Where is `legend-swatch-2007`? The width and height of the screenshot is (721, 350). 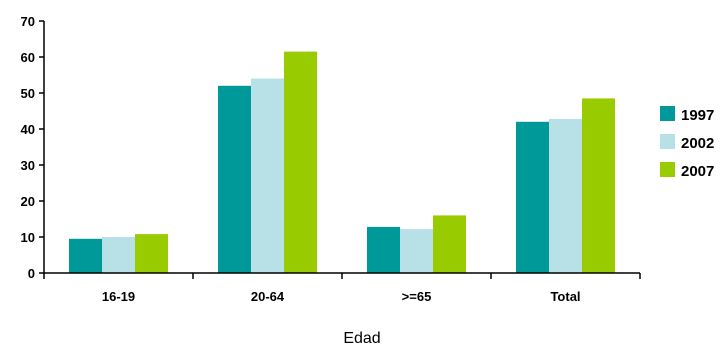 legend-swatch-2007 is located at coordinates (667, 169).